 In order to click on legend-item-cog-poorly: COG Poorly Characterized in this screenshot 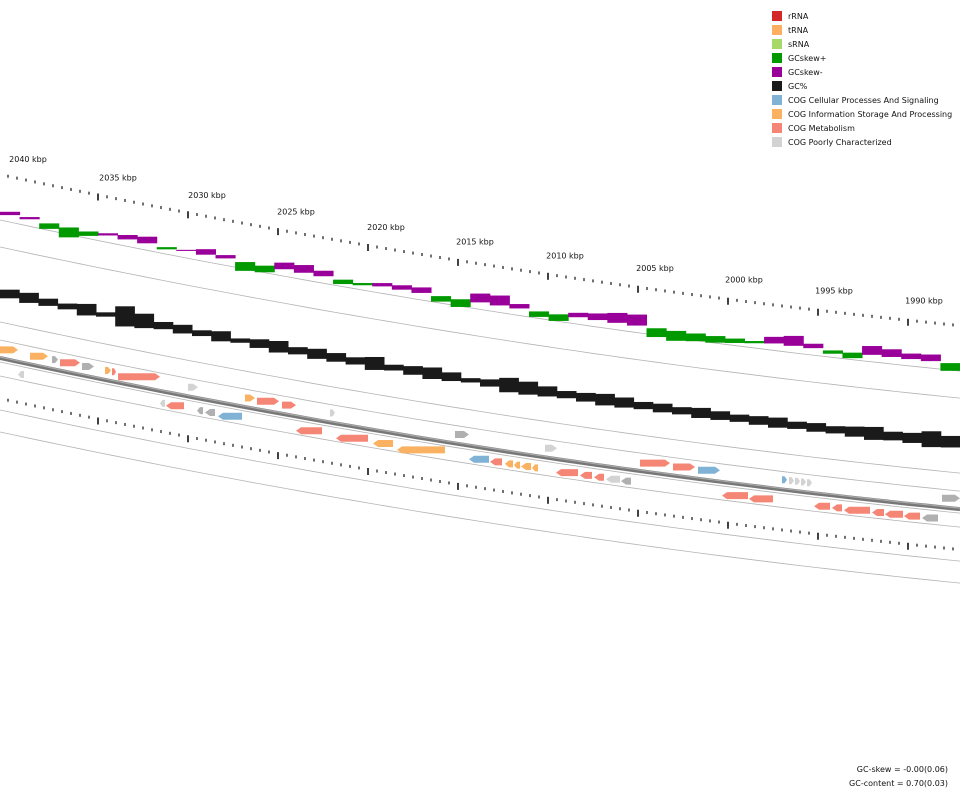, I will do `click(862, 142)`.